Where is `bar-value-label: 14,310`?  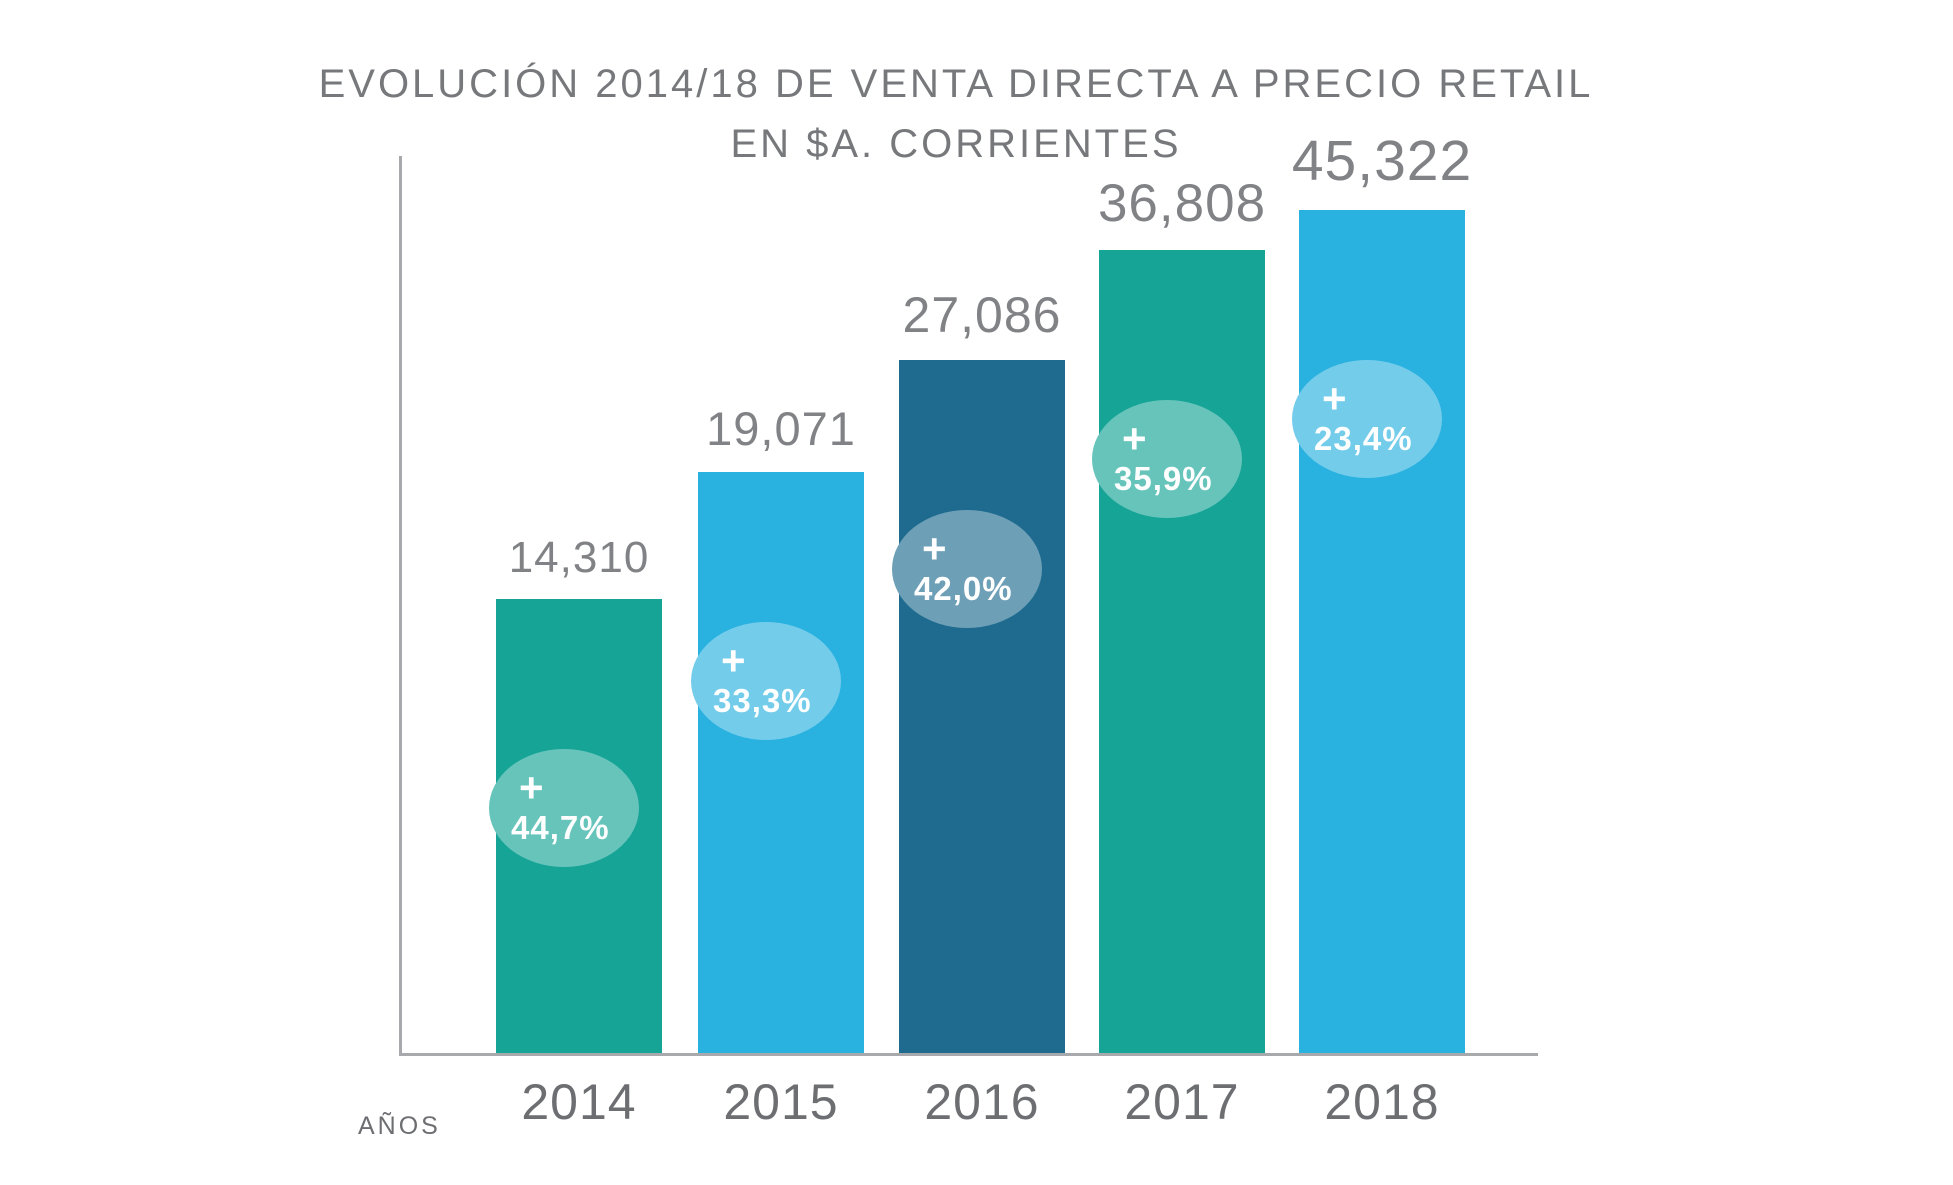 bar-value-label: 14,310 is located at coordinates (579, 557).